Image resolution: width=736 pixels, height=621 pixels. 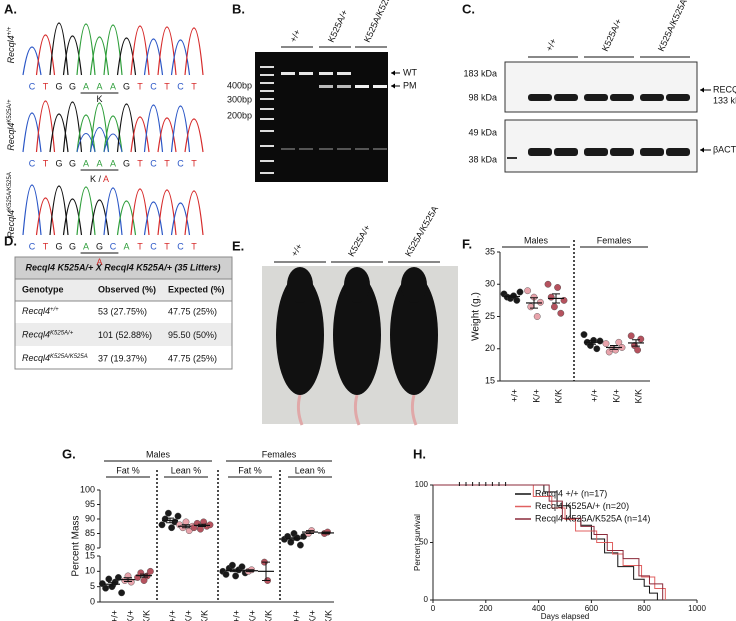 I want to click on blot-bands, so click(x=598, y=126).